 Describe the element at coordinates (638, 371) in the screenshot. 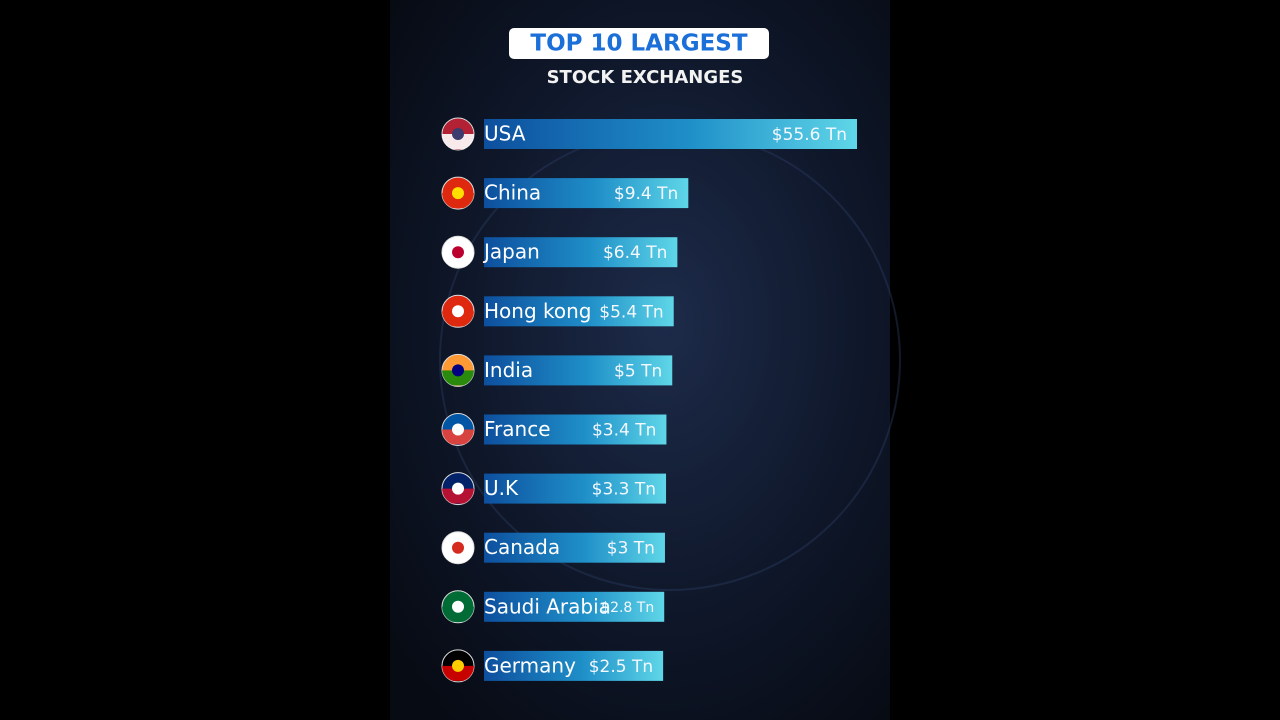

I see `value-label: $5 Tn` at that location.